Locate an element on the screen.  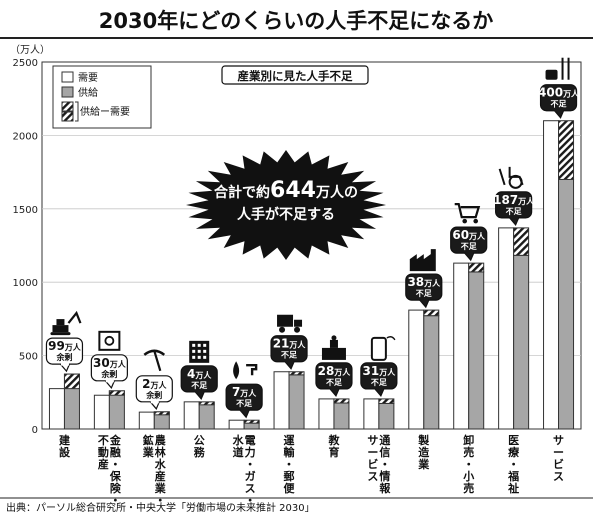
gap-badge-number: 4 is located at coordinates (191, 374).